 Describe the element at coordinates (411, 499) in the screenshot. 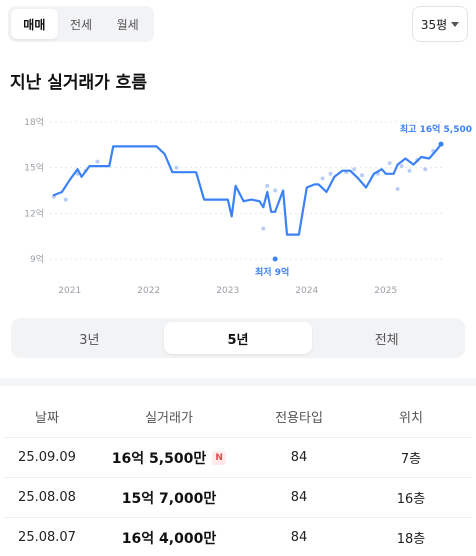

I see `row-floor: 16층` at that location.